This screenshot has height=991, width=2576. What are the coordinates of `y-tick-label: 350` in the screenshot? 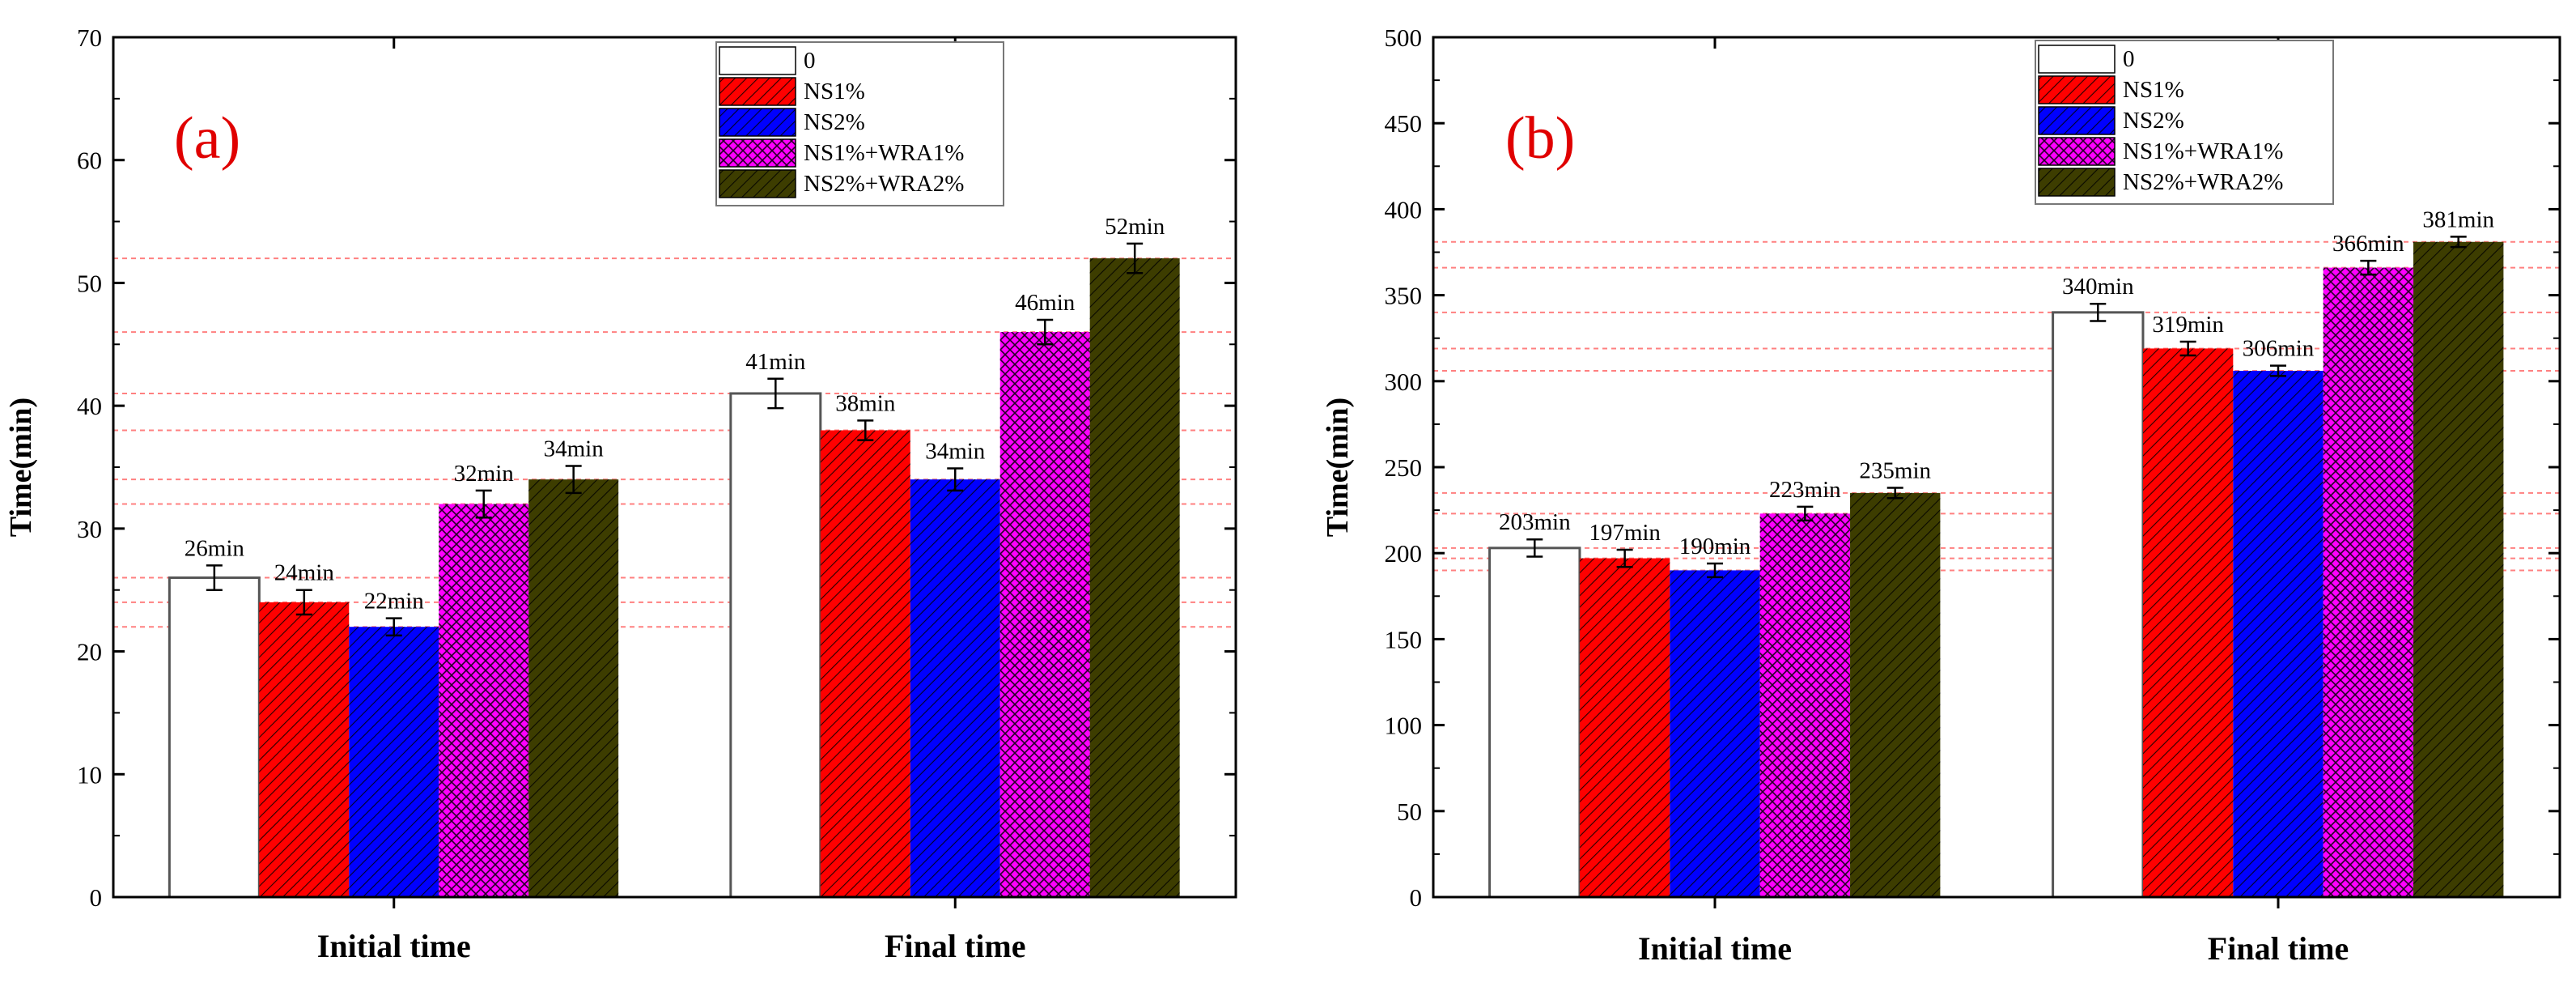 It's located at (1404, 296).